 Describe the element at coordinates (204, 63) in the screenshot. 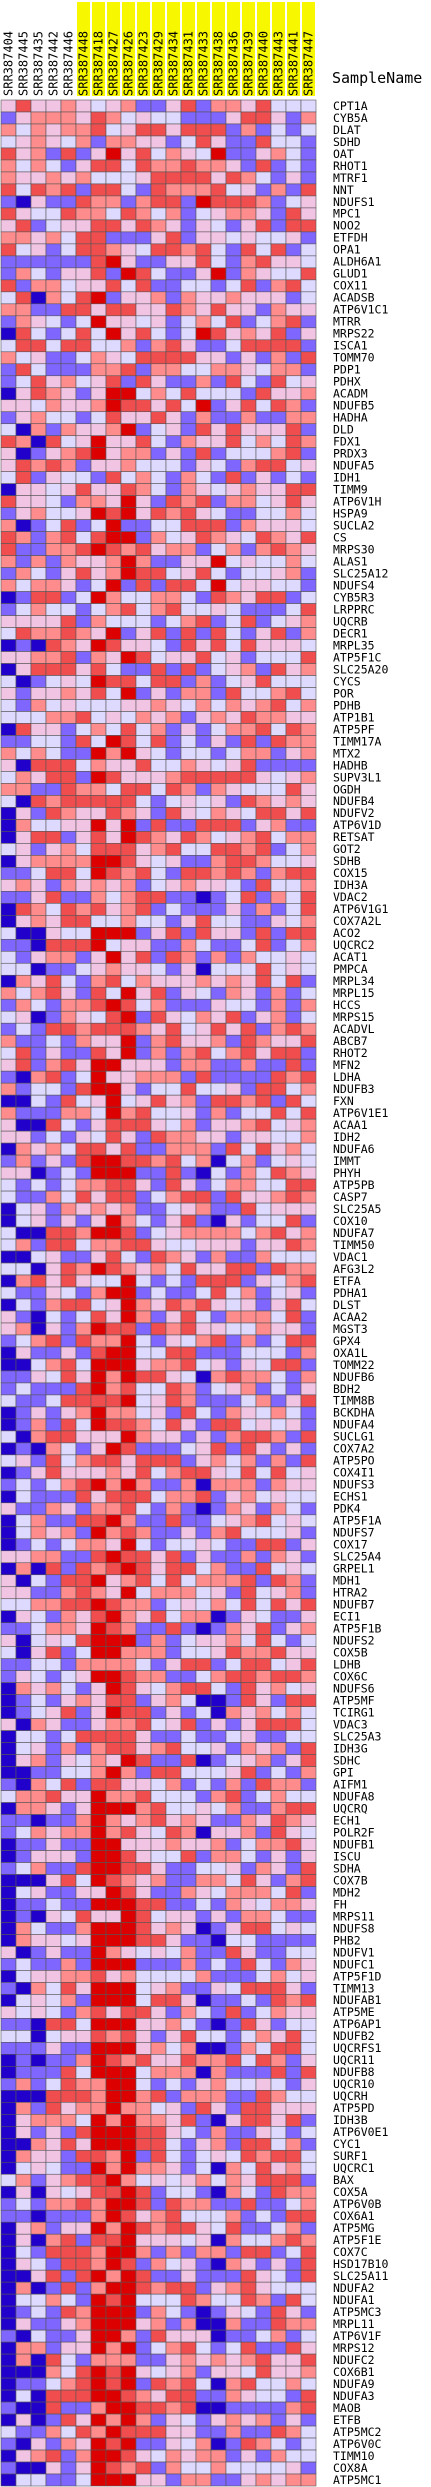

I see `sample-label: SRR387433` at that location.